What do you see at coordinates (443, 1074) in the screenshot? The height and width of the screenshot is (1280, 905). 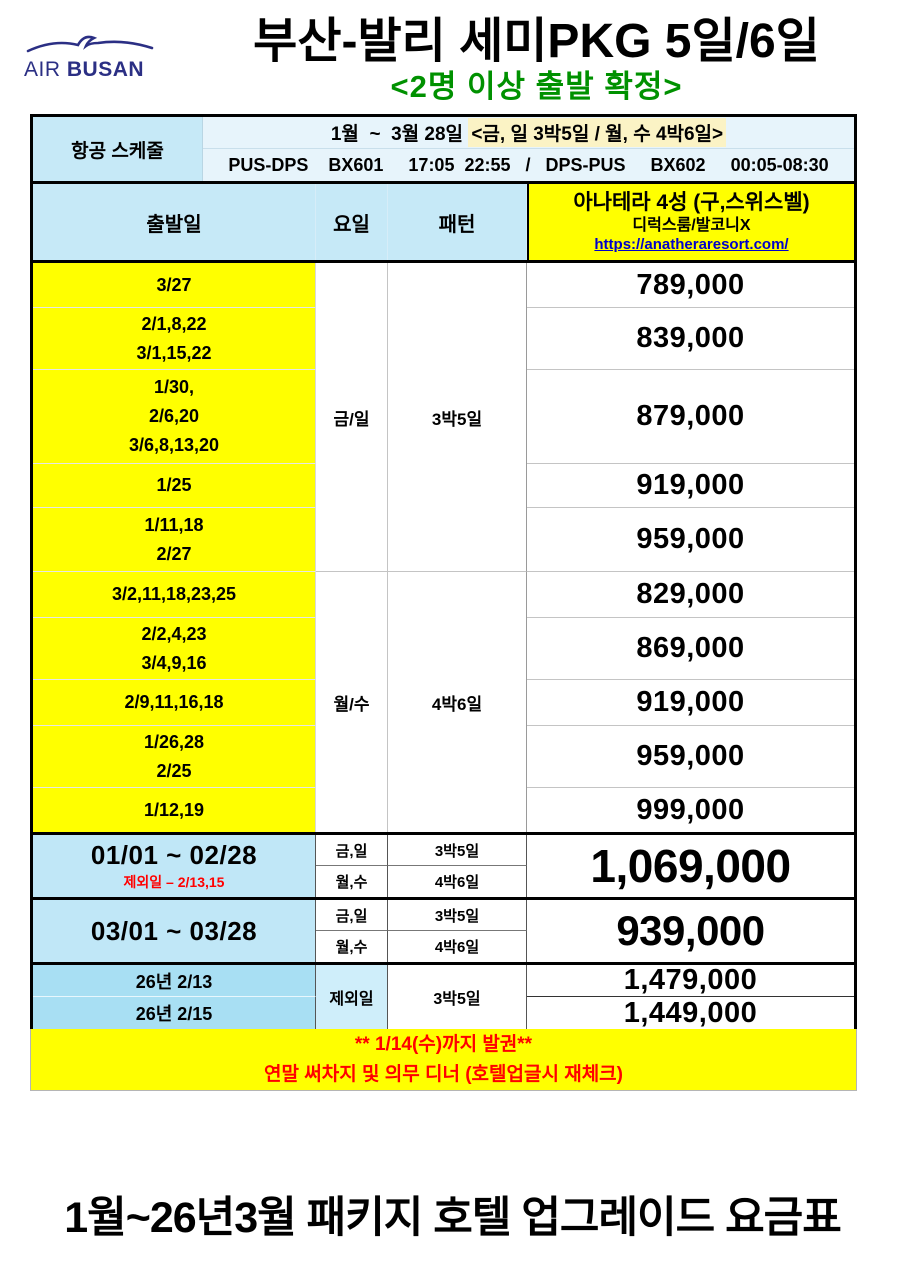 I see `notice-line-surcharge: 연말 써차지 및 의무 디너 (호텔업글시 재체크)` at bounding box center [443, 1074].